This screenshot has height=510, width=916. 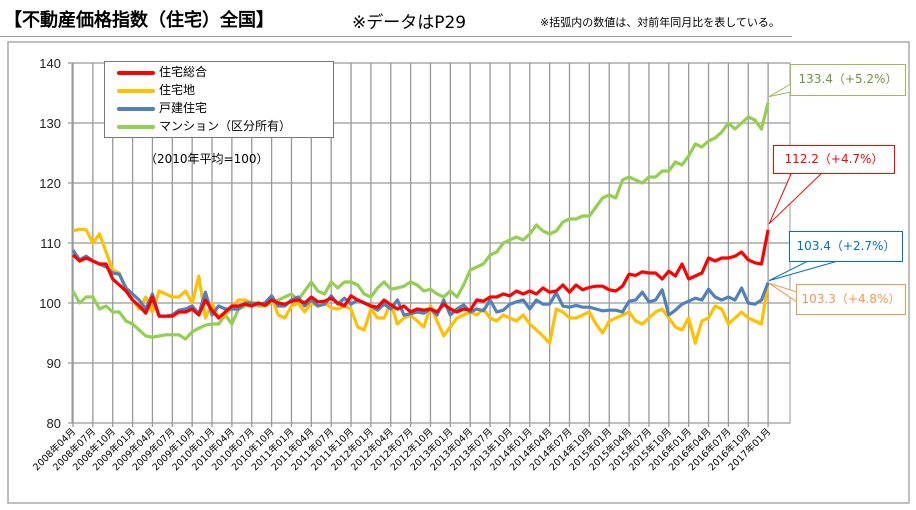 I want to click on legend-label: 戸建住宅, so click(x=183, y=108).